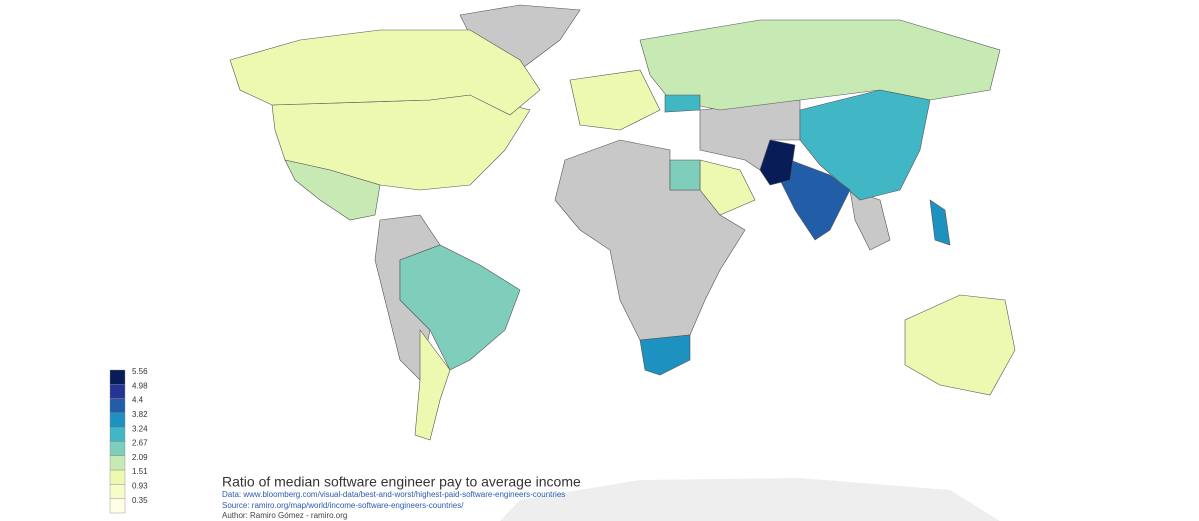  What do you see at coordinates (140, 486) in the screenshot?
I see `legend-label: 0.93` at bounding box center [140, 486].